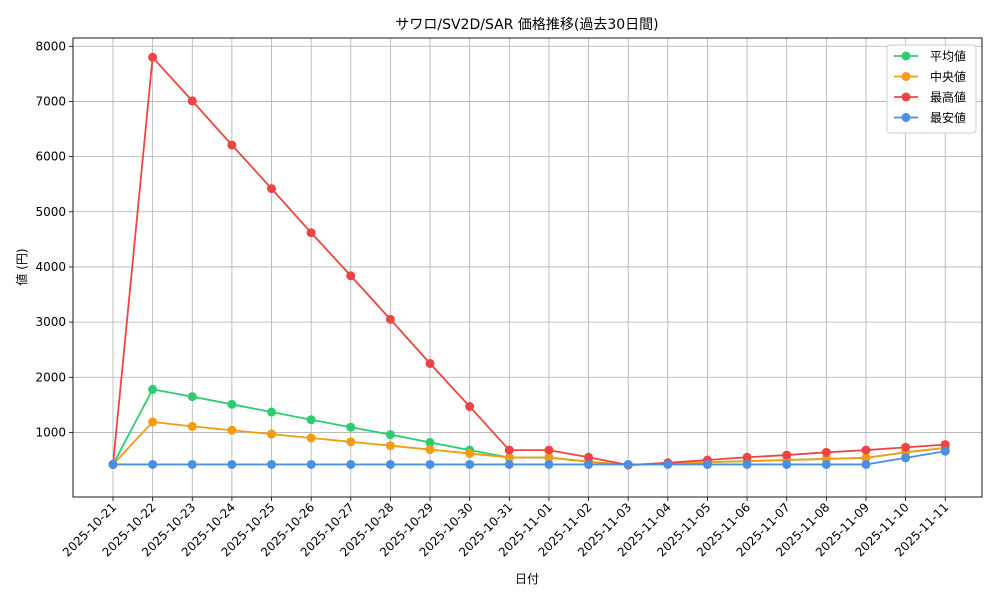 The width and height of the screenshot is (1000, 604). I want to click on y-tick-label: 4000, so click(50, 267).